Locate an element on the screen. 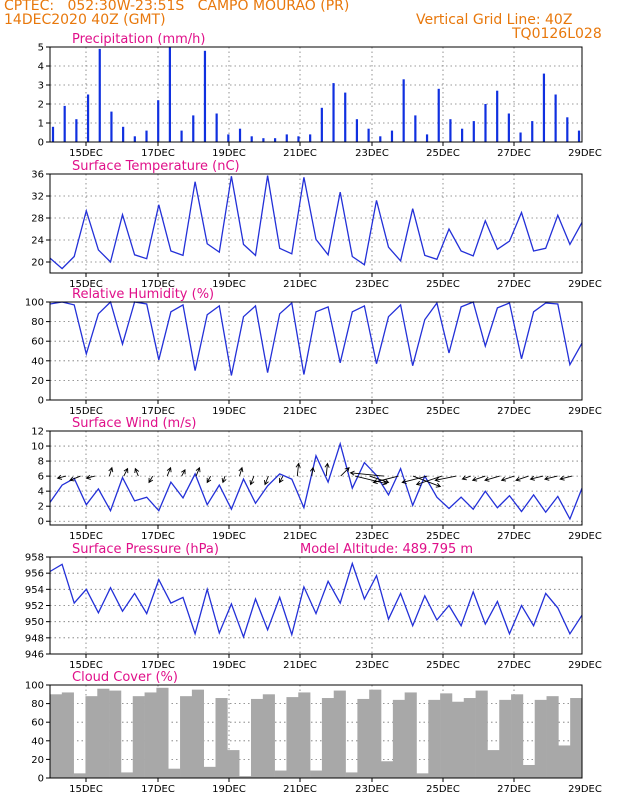 This screenshot has width=618, height=800. y-tick-label: 2 is located at coordinates (41, 507).